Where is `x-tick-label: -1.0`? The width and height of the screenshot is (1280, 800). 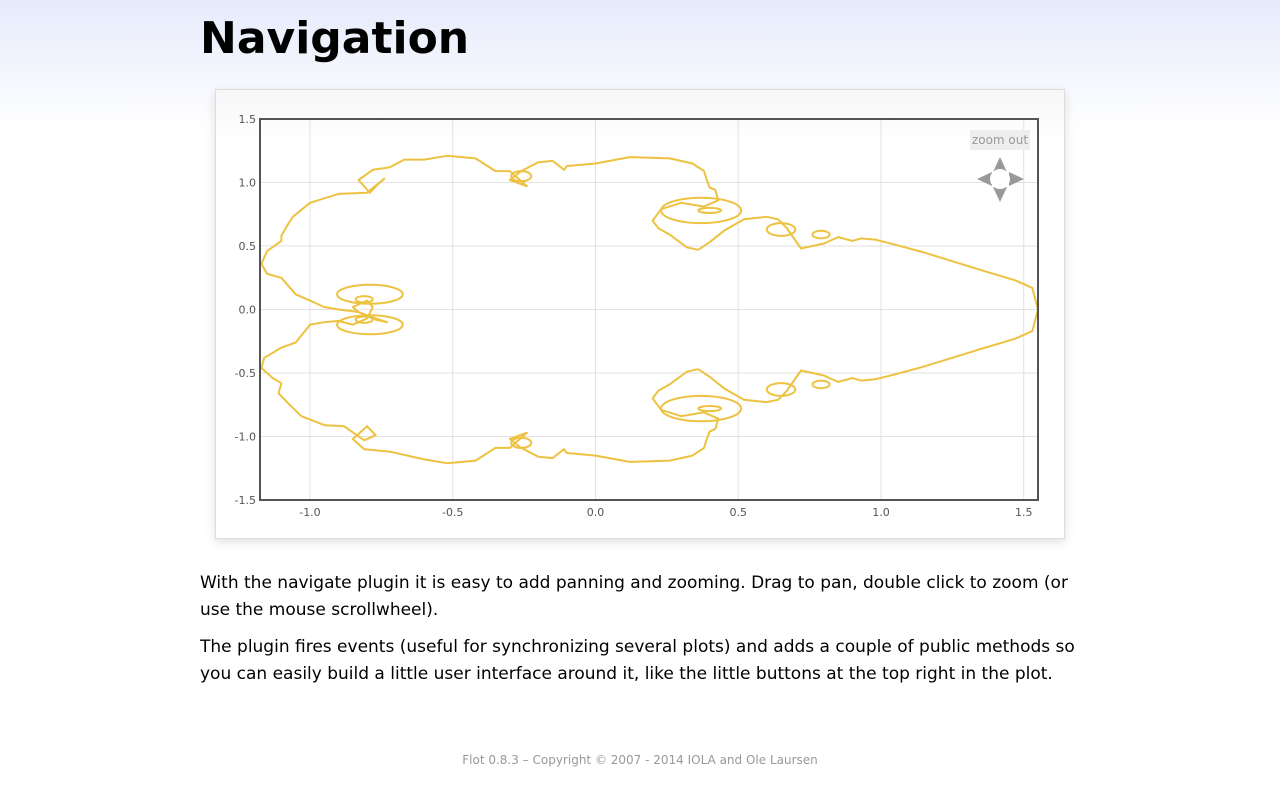
x-tick-label: -1.0 is located at coordinates (309, 512).